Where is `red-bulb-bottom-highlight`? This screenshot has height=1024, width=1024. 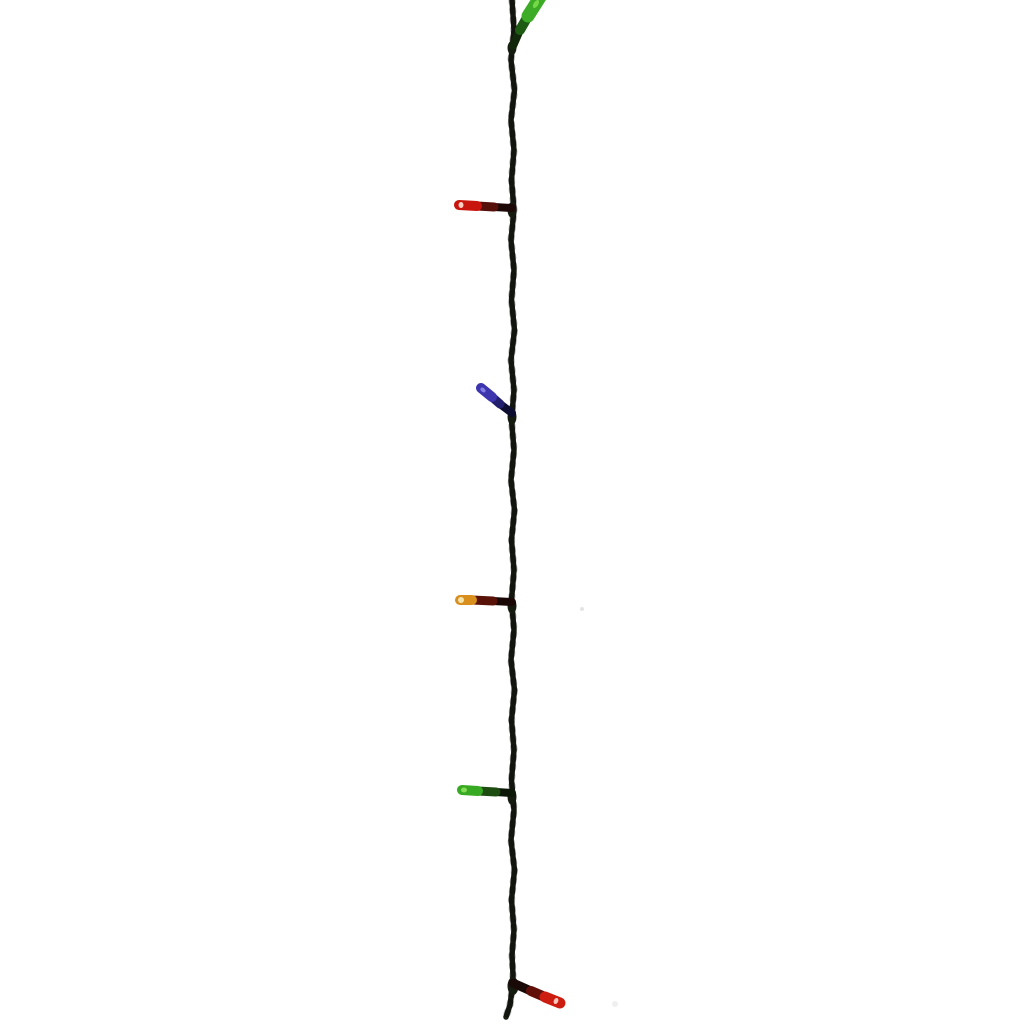 red-bulb-bottom-highlight is located at coordinates (556, 1001).